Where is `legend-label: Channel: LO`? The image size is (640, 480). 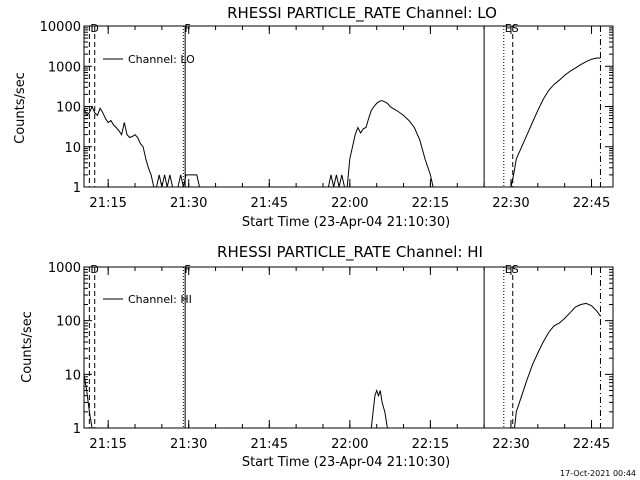
legend-label: Channel: LO is located at coordinates (161, 59).